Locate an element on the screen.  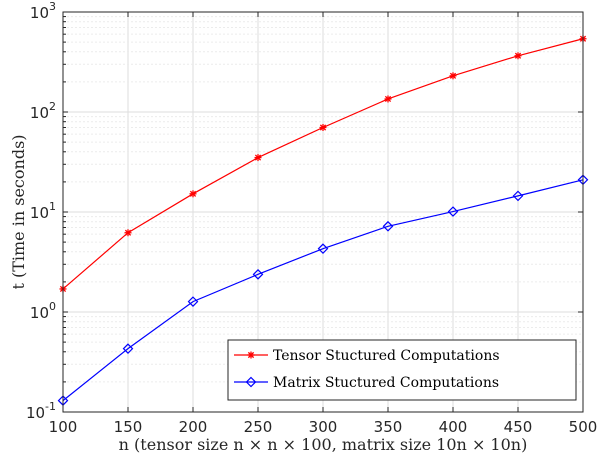
legend-matrix-label: Matrix Stuctured Computations is located at coordinates (386, 383).